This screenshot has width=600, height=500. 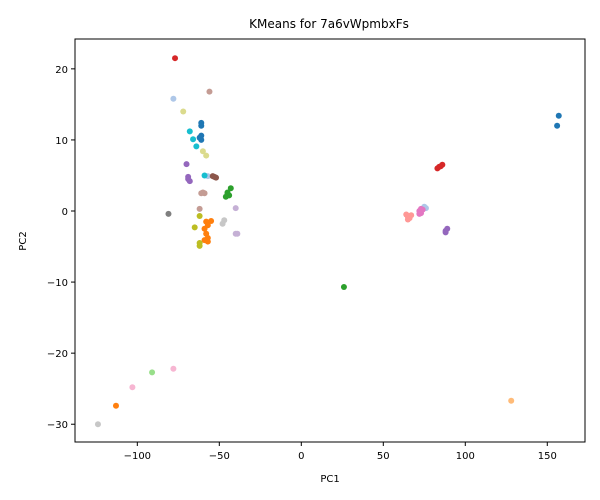 What do you see at coordinates (57, 283) in the screenshot?
I see `y-tick-label: −10` at bounding box center [57, 283].